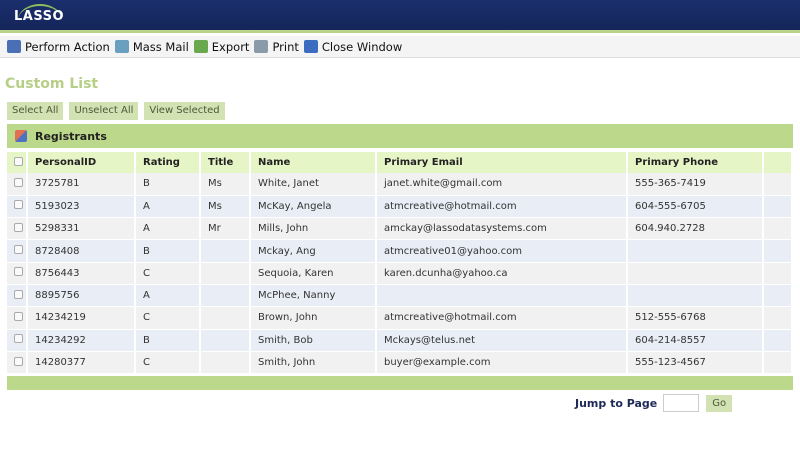 This screenshot has height=450, width=800. What do you see at coordinates (502, 162) in the screenshot?
I see `column-header-primary-email: Primary Email` at bounding box center [502, 162].